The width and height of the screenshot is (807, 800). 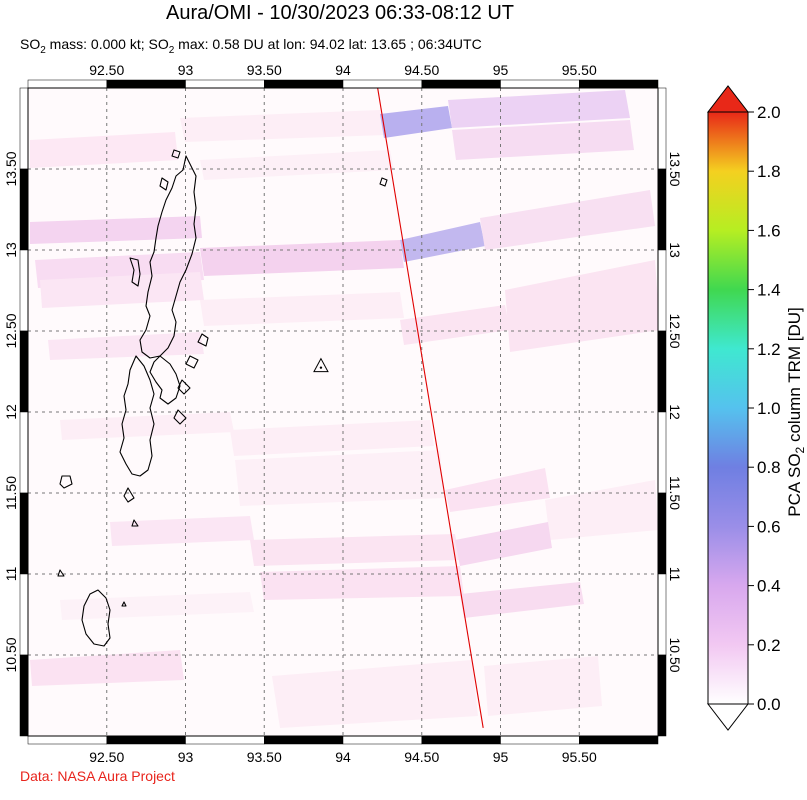 I want to click on so2-mass-label: SO, so click(x=30, y=44).